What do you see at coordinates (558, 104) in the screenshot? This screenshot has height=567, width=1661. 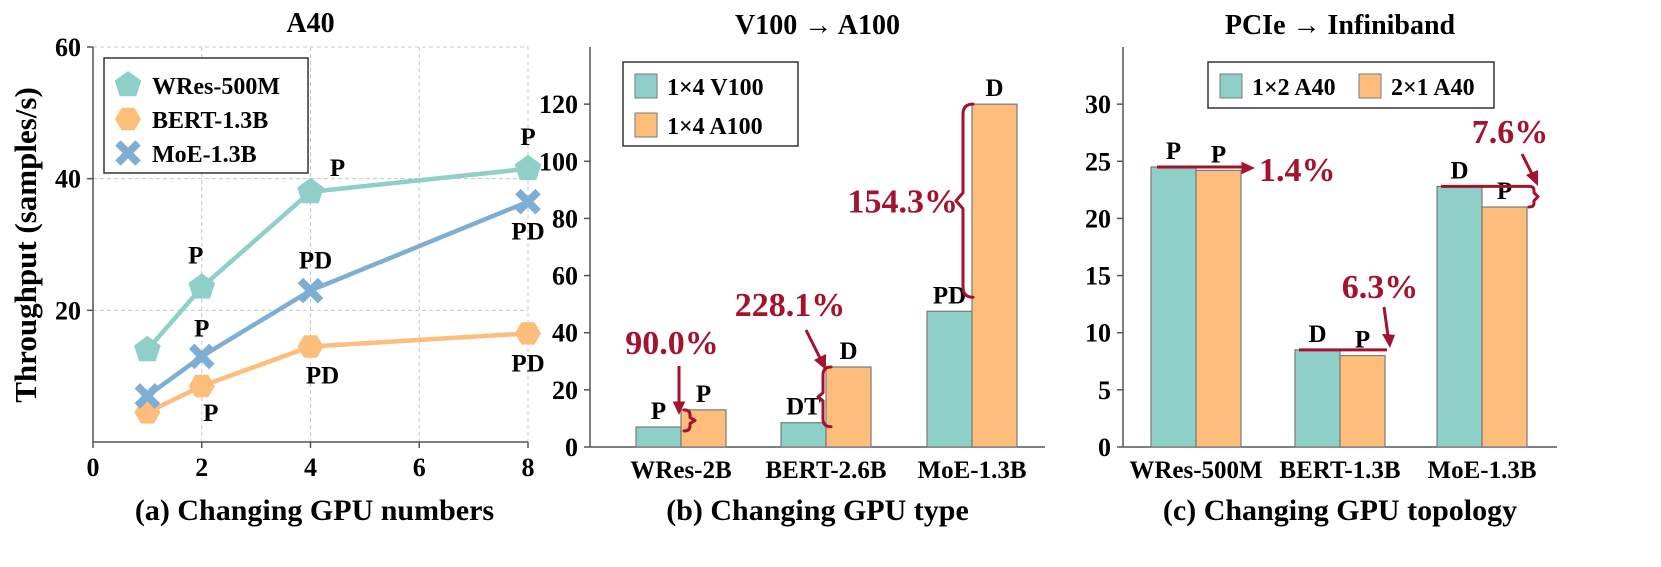 I see `y-tick-label: 120` at bounding box center [558, 104].